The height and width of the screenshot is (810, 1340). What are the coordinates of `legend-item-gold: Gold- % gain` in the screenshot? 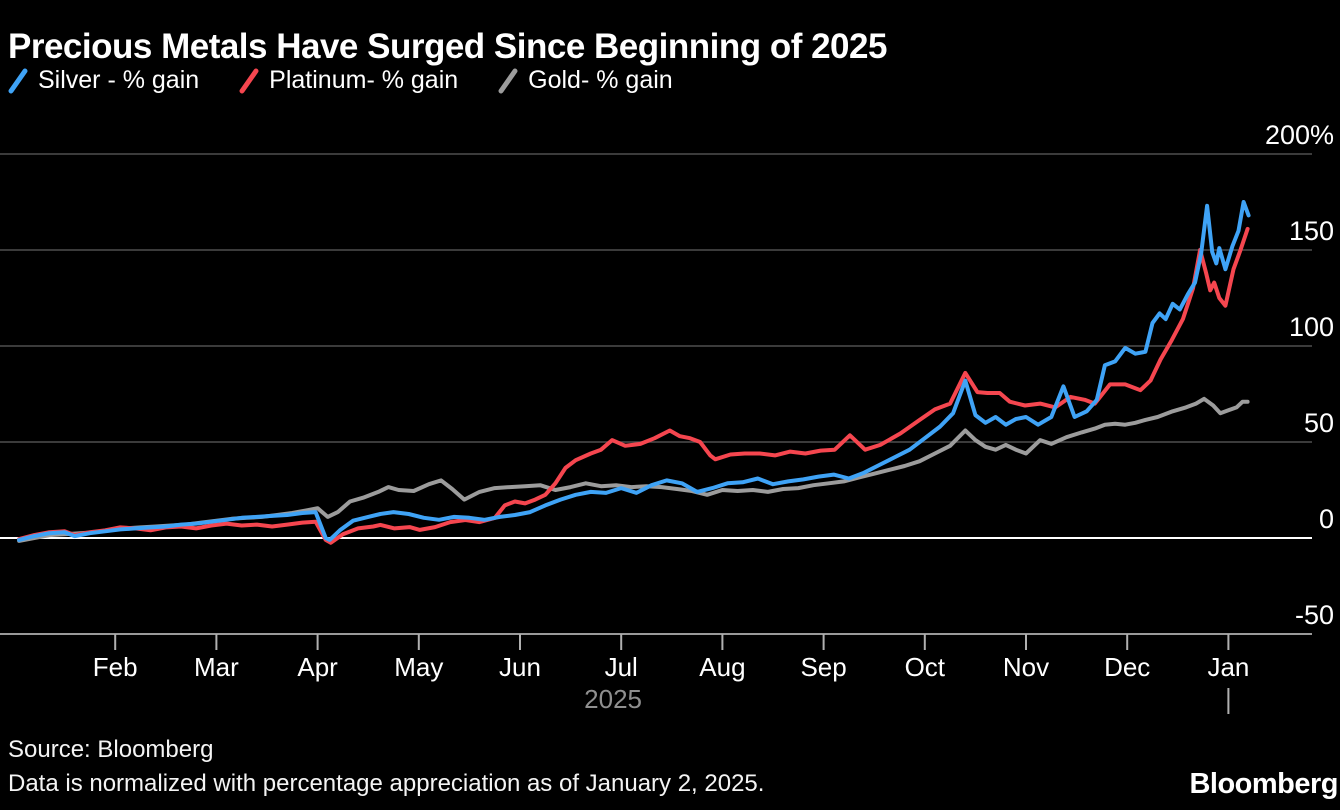 It's located at (585, 80).